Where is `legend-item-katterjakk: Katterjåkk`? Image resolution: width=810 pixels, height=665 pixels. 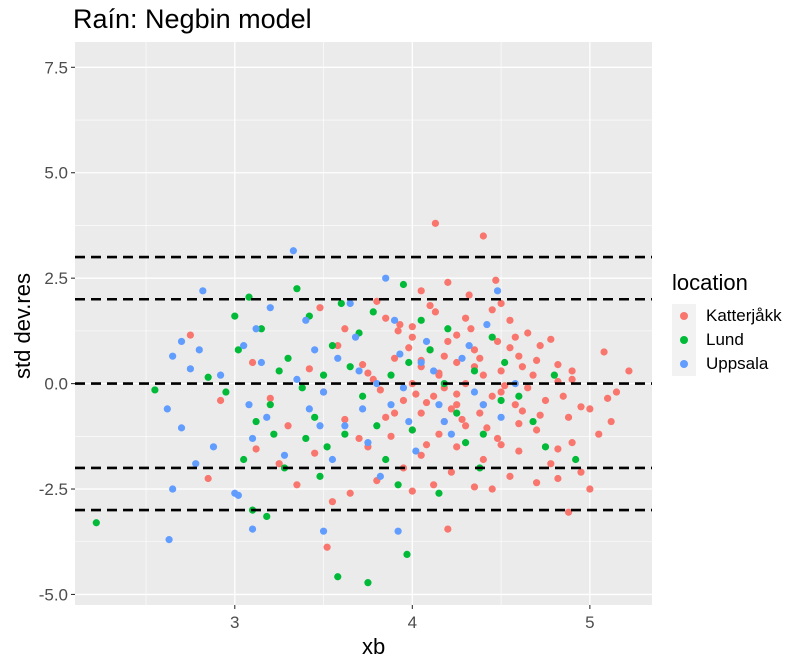 legend-item-katterjakk: Katterjåkk is located at coordinates (727, 316).